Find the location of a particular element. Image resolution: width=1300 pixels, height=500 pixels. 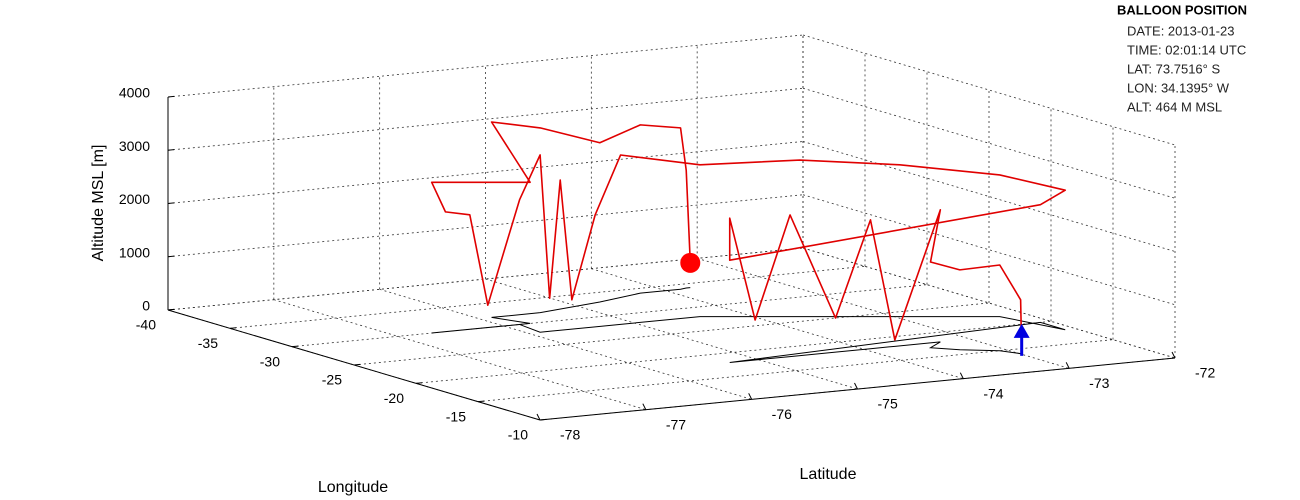

y-tick-label: -20 is located at coordinates (394, 398).